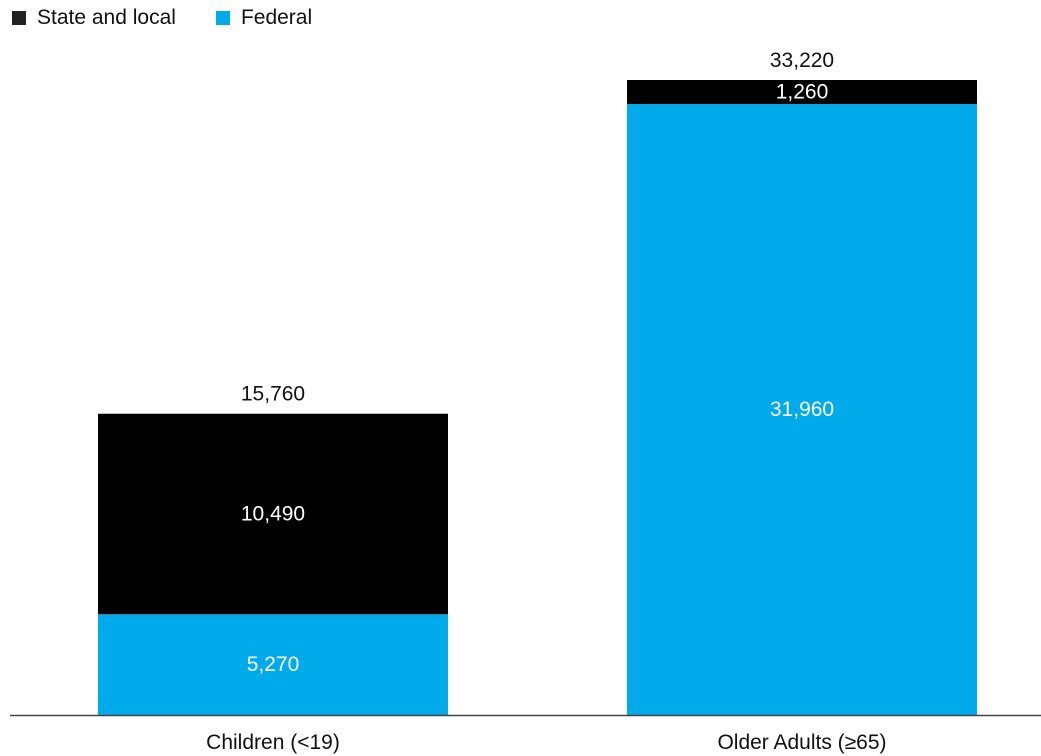 This screenshot has height=756, width=1041. I want to click on total-label-children: 15,760, so click(273, 394).